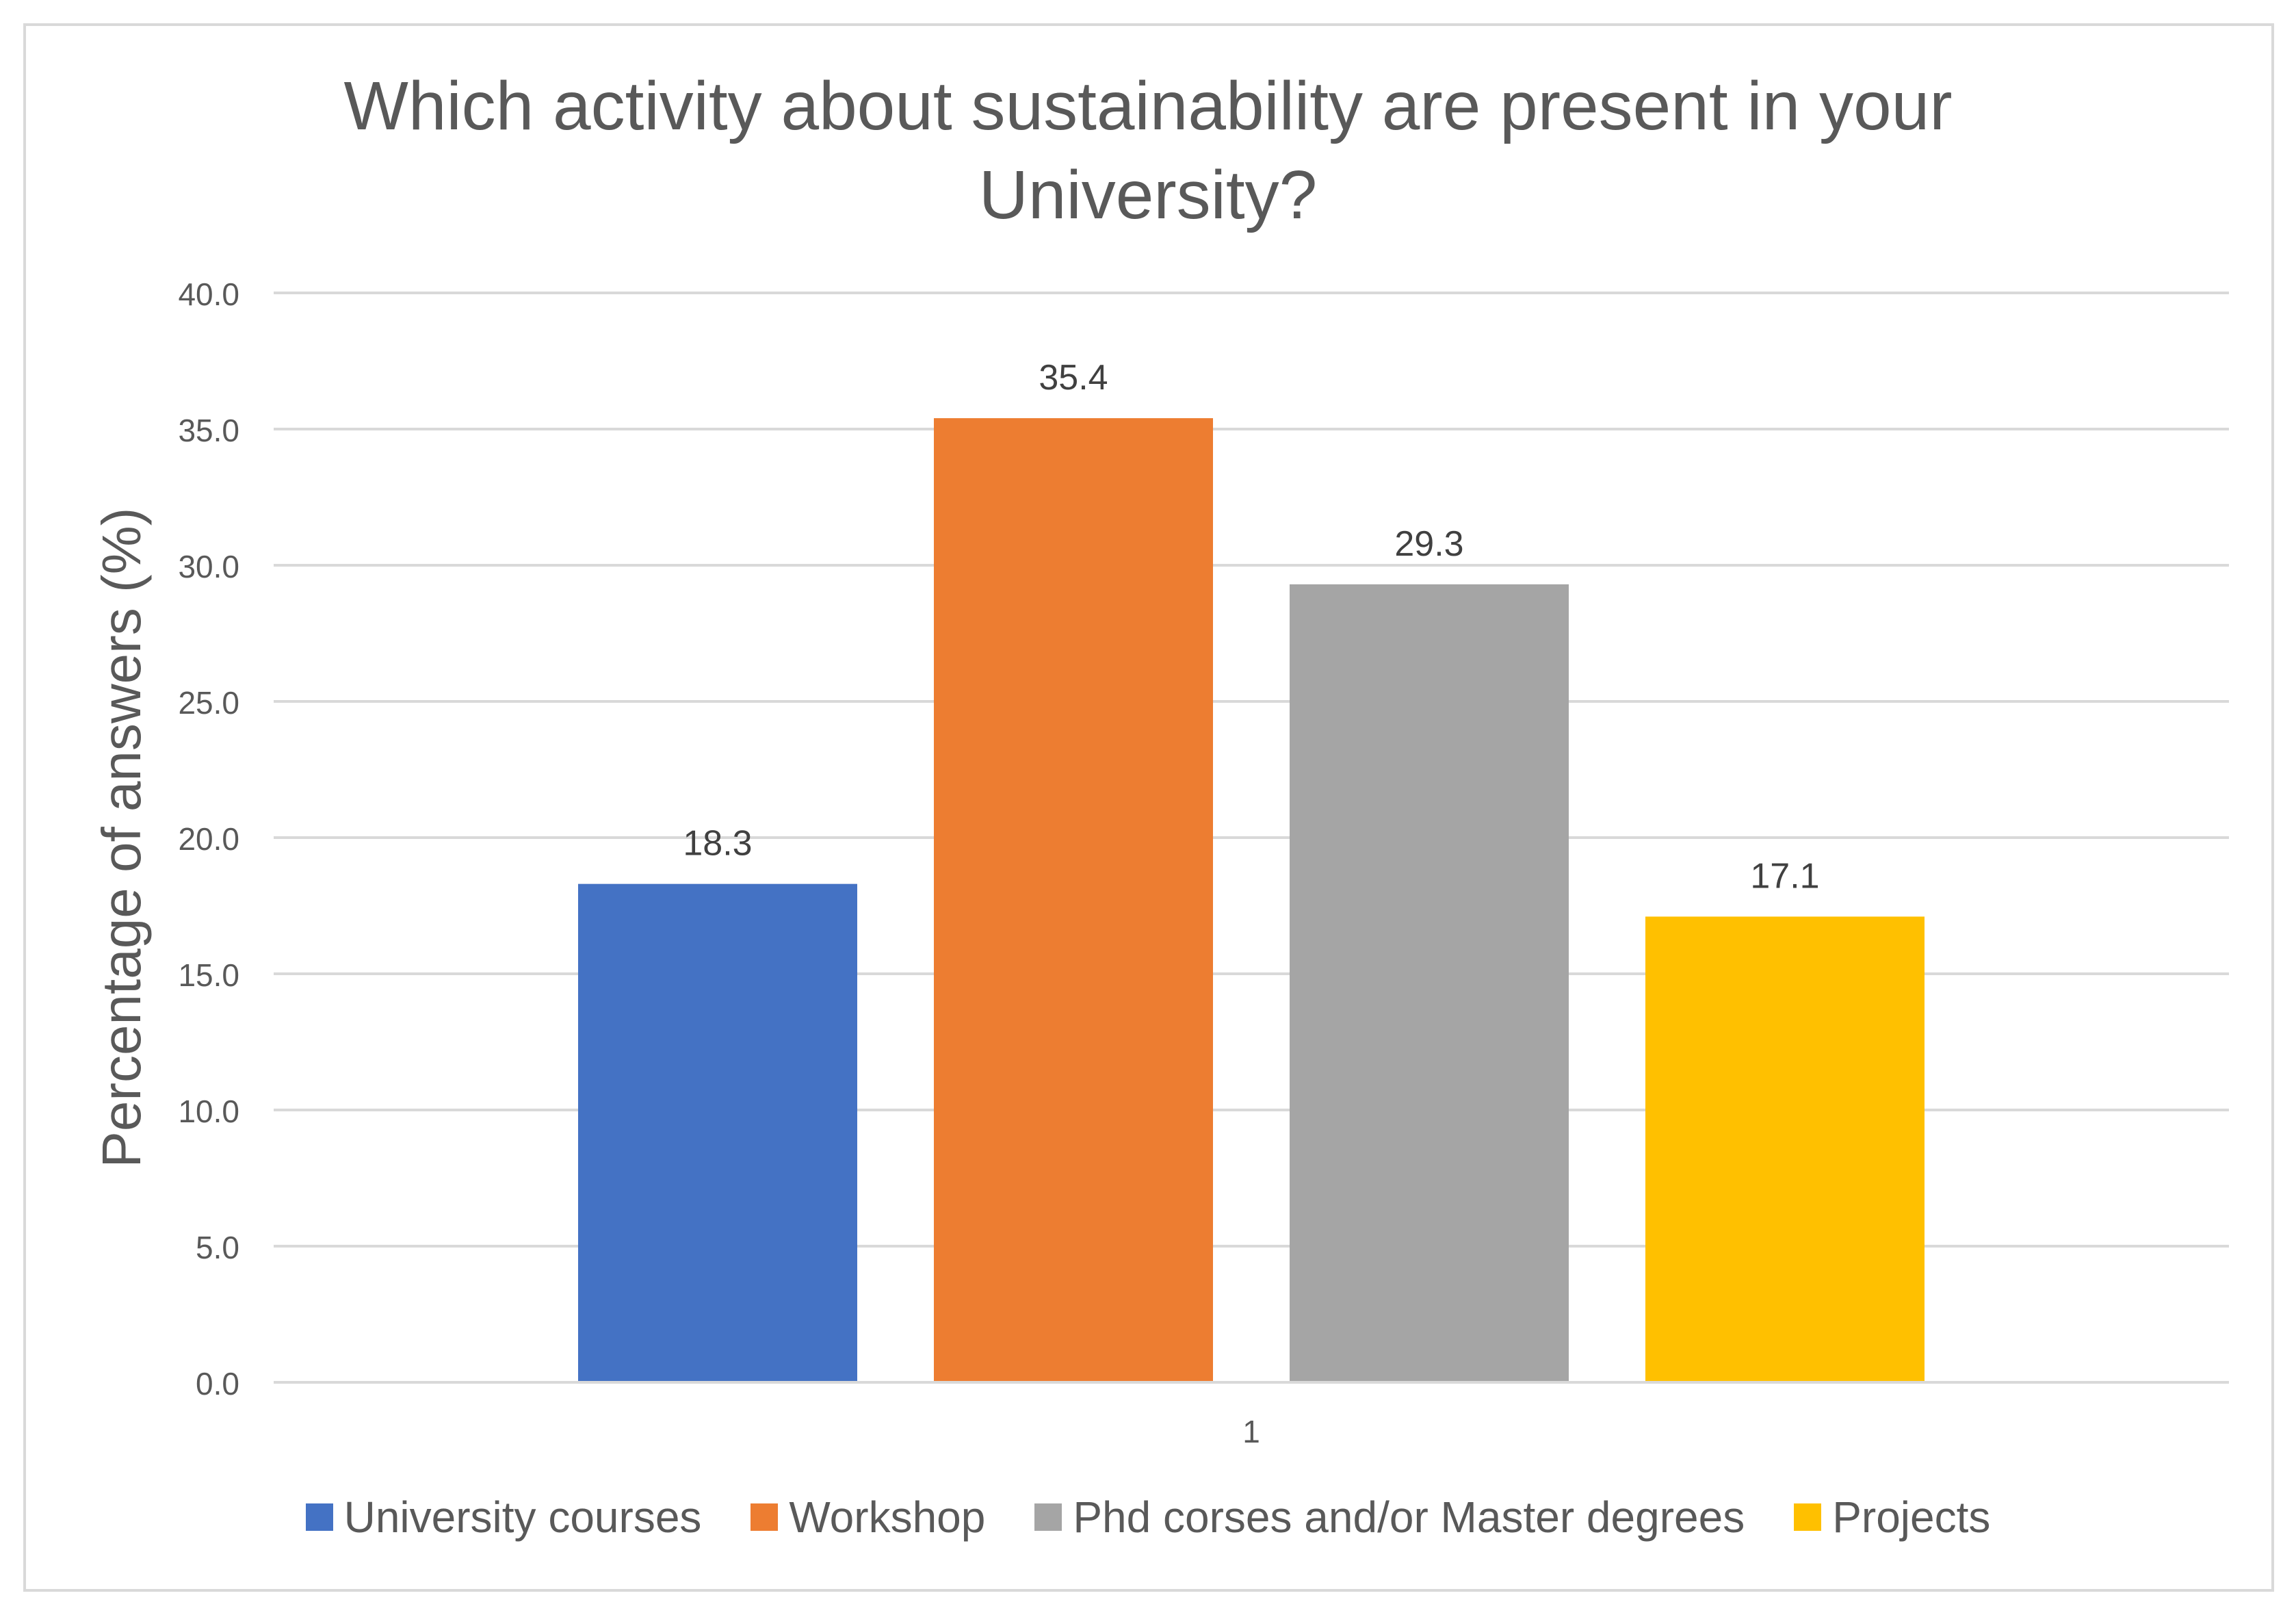  Describe the element at coordinates (209, 839) in the screenshot. I see `y-tick-label: 20.0` at that location.